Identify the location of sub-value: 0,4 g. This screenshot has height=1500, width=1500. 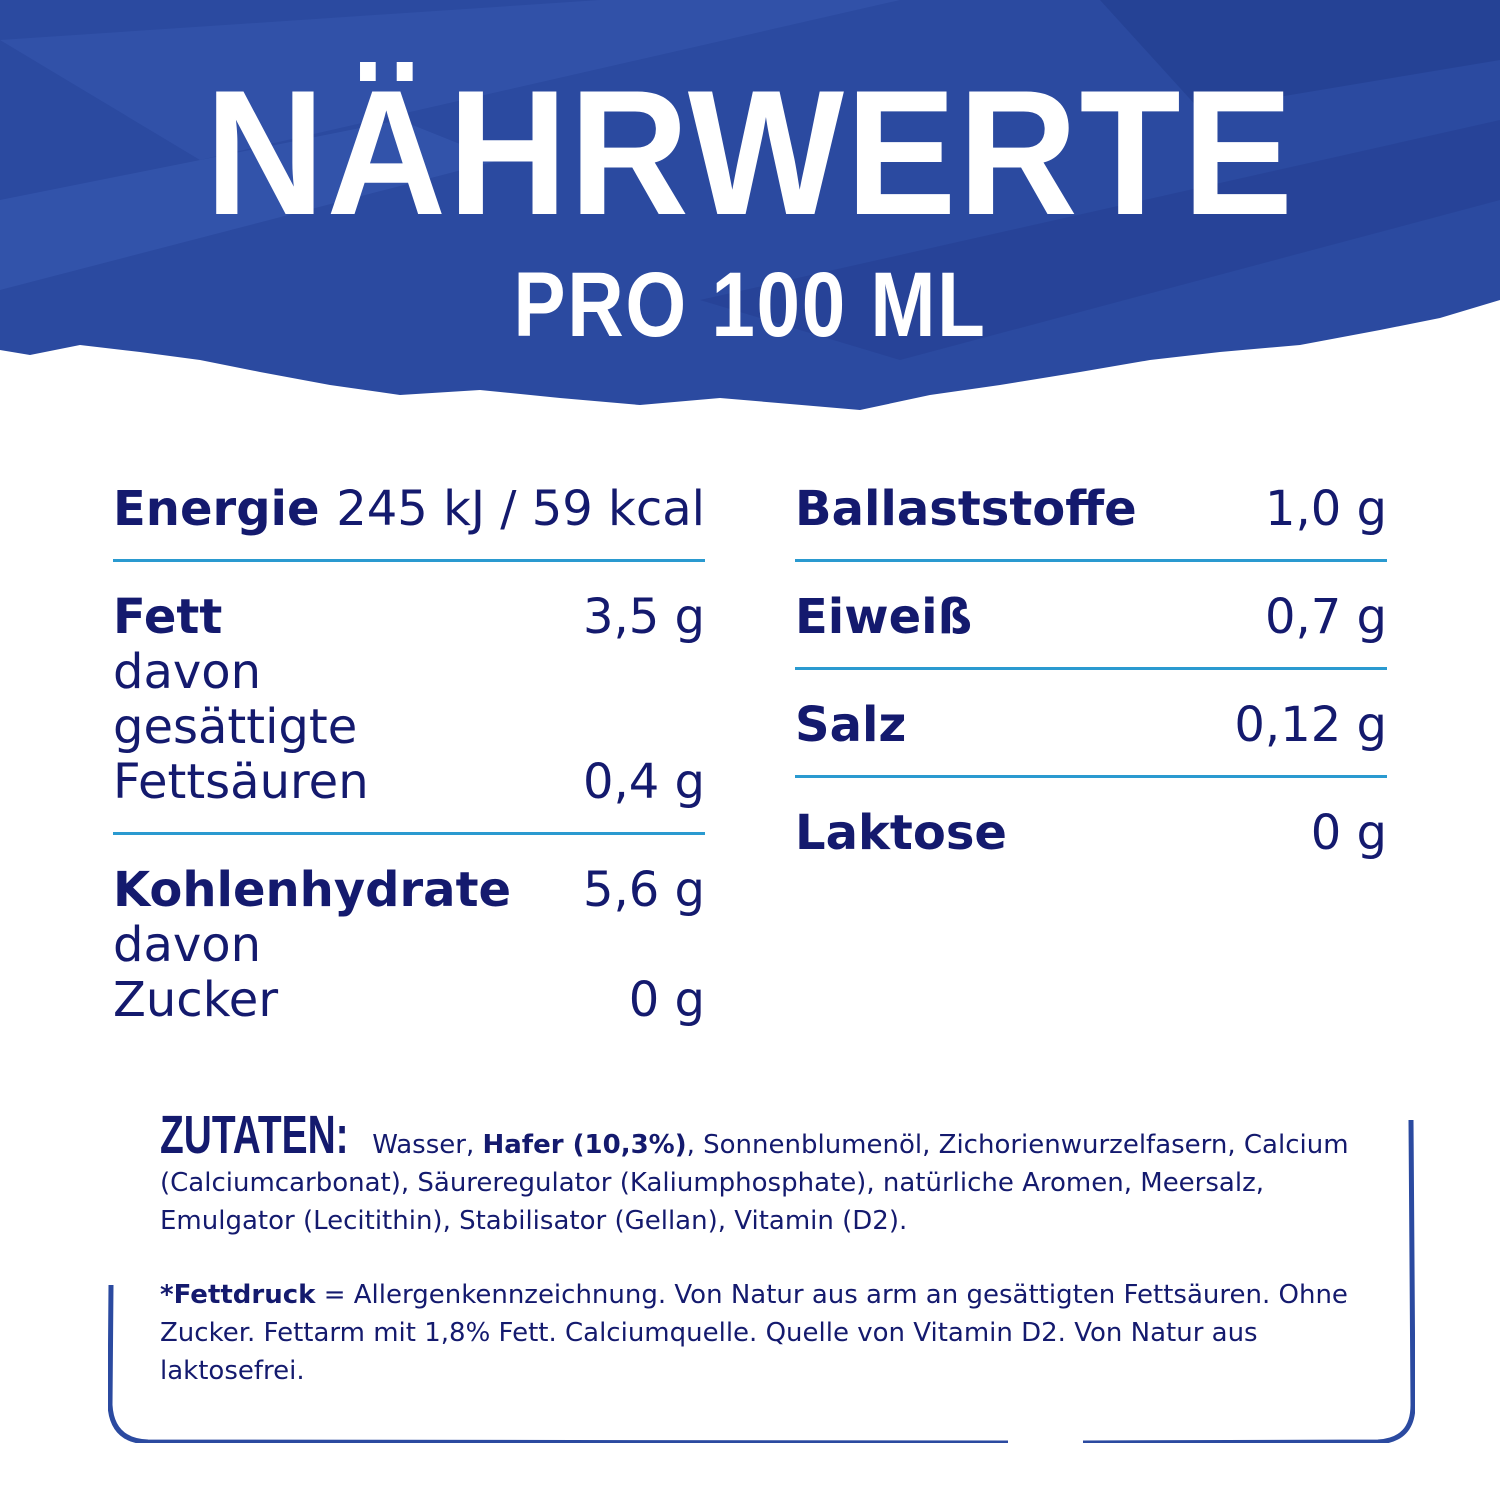
(643, 782).